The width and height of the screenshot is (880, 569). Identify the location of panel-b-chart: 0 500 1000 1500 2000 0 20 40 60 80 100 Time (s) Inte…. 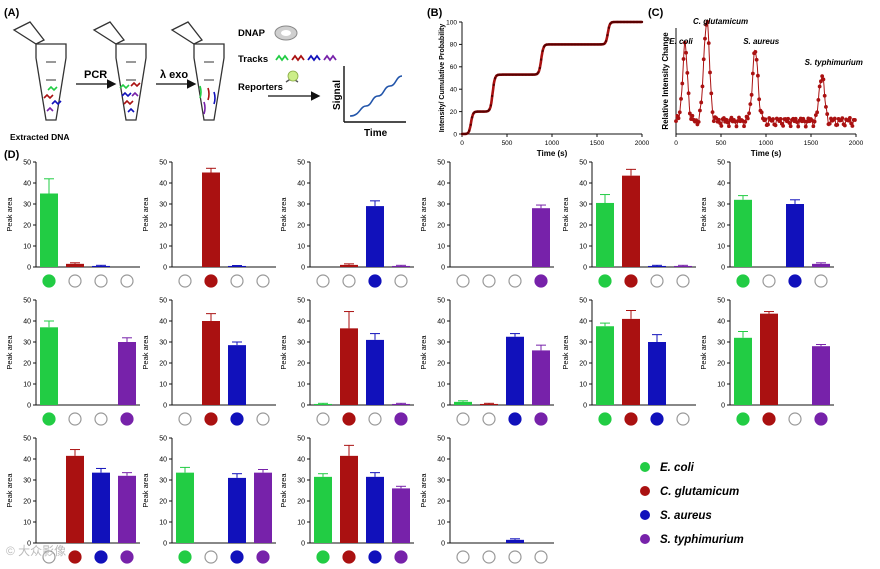
(544, 88).